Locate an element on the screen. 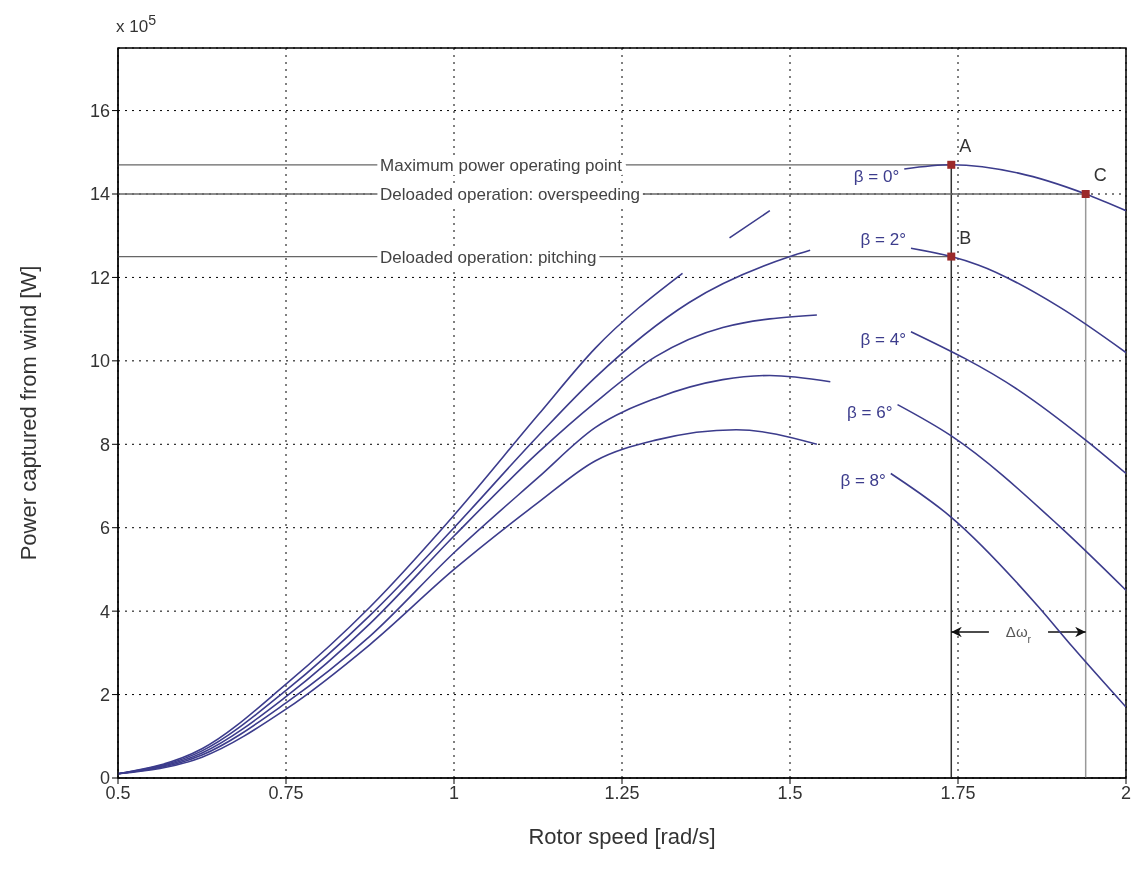 Image resolution: width=1148 pixels, height=871 pixels. y-tick-label: 8 is located at coordinates (104, 444).